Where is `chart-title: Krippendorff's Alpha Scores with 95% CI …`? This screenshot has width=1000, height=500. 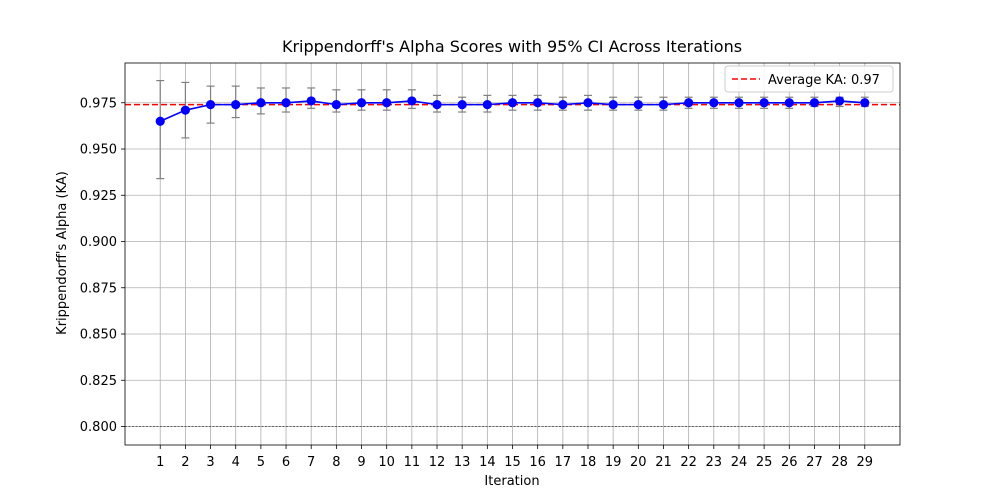
chart-title: Krippendorff's Alpha Scores with 95% CI … is located at coordinates (512, 46).